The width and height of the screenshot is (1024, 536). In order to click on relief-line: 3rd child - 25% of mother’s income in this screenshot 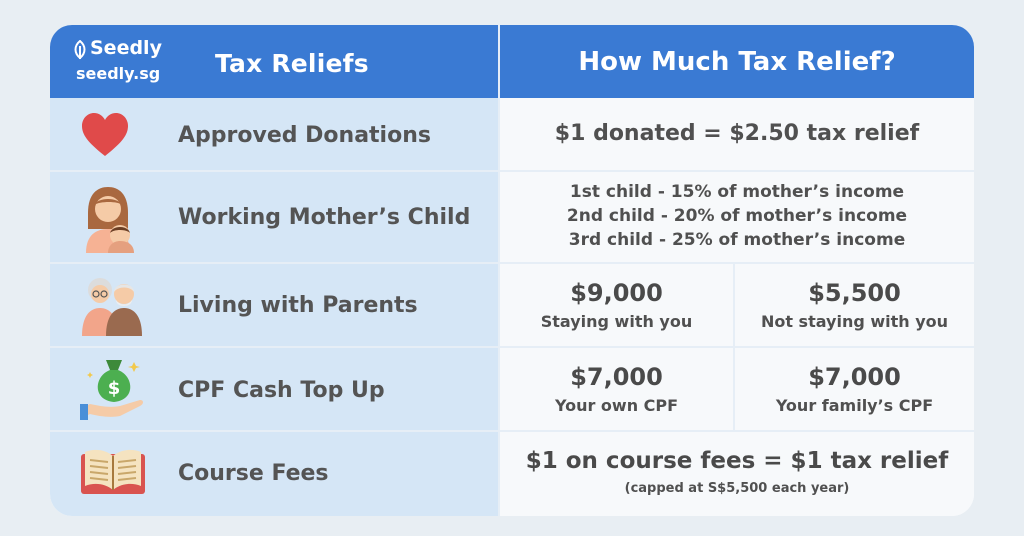, I will do `click(737, 240)`.